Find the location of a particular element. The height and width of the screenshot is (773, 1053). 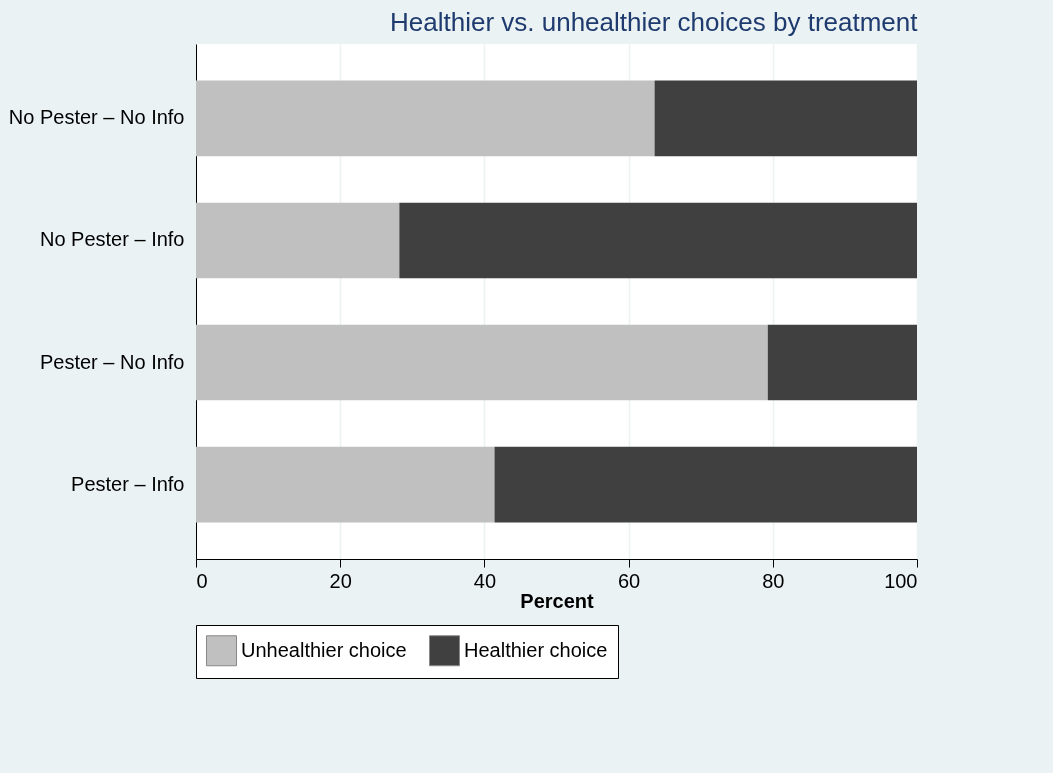

x-tick-label: 100 is located at coordinates (901, 580).